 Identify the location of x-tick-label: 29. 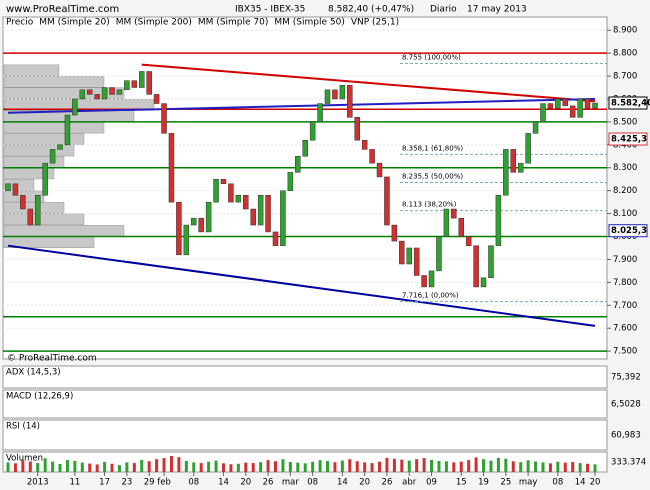
(149, 483).